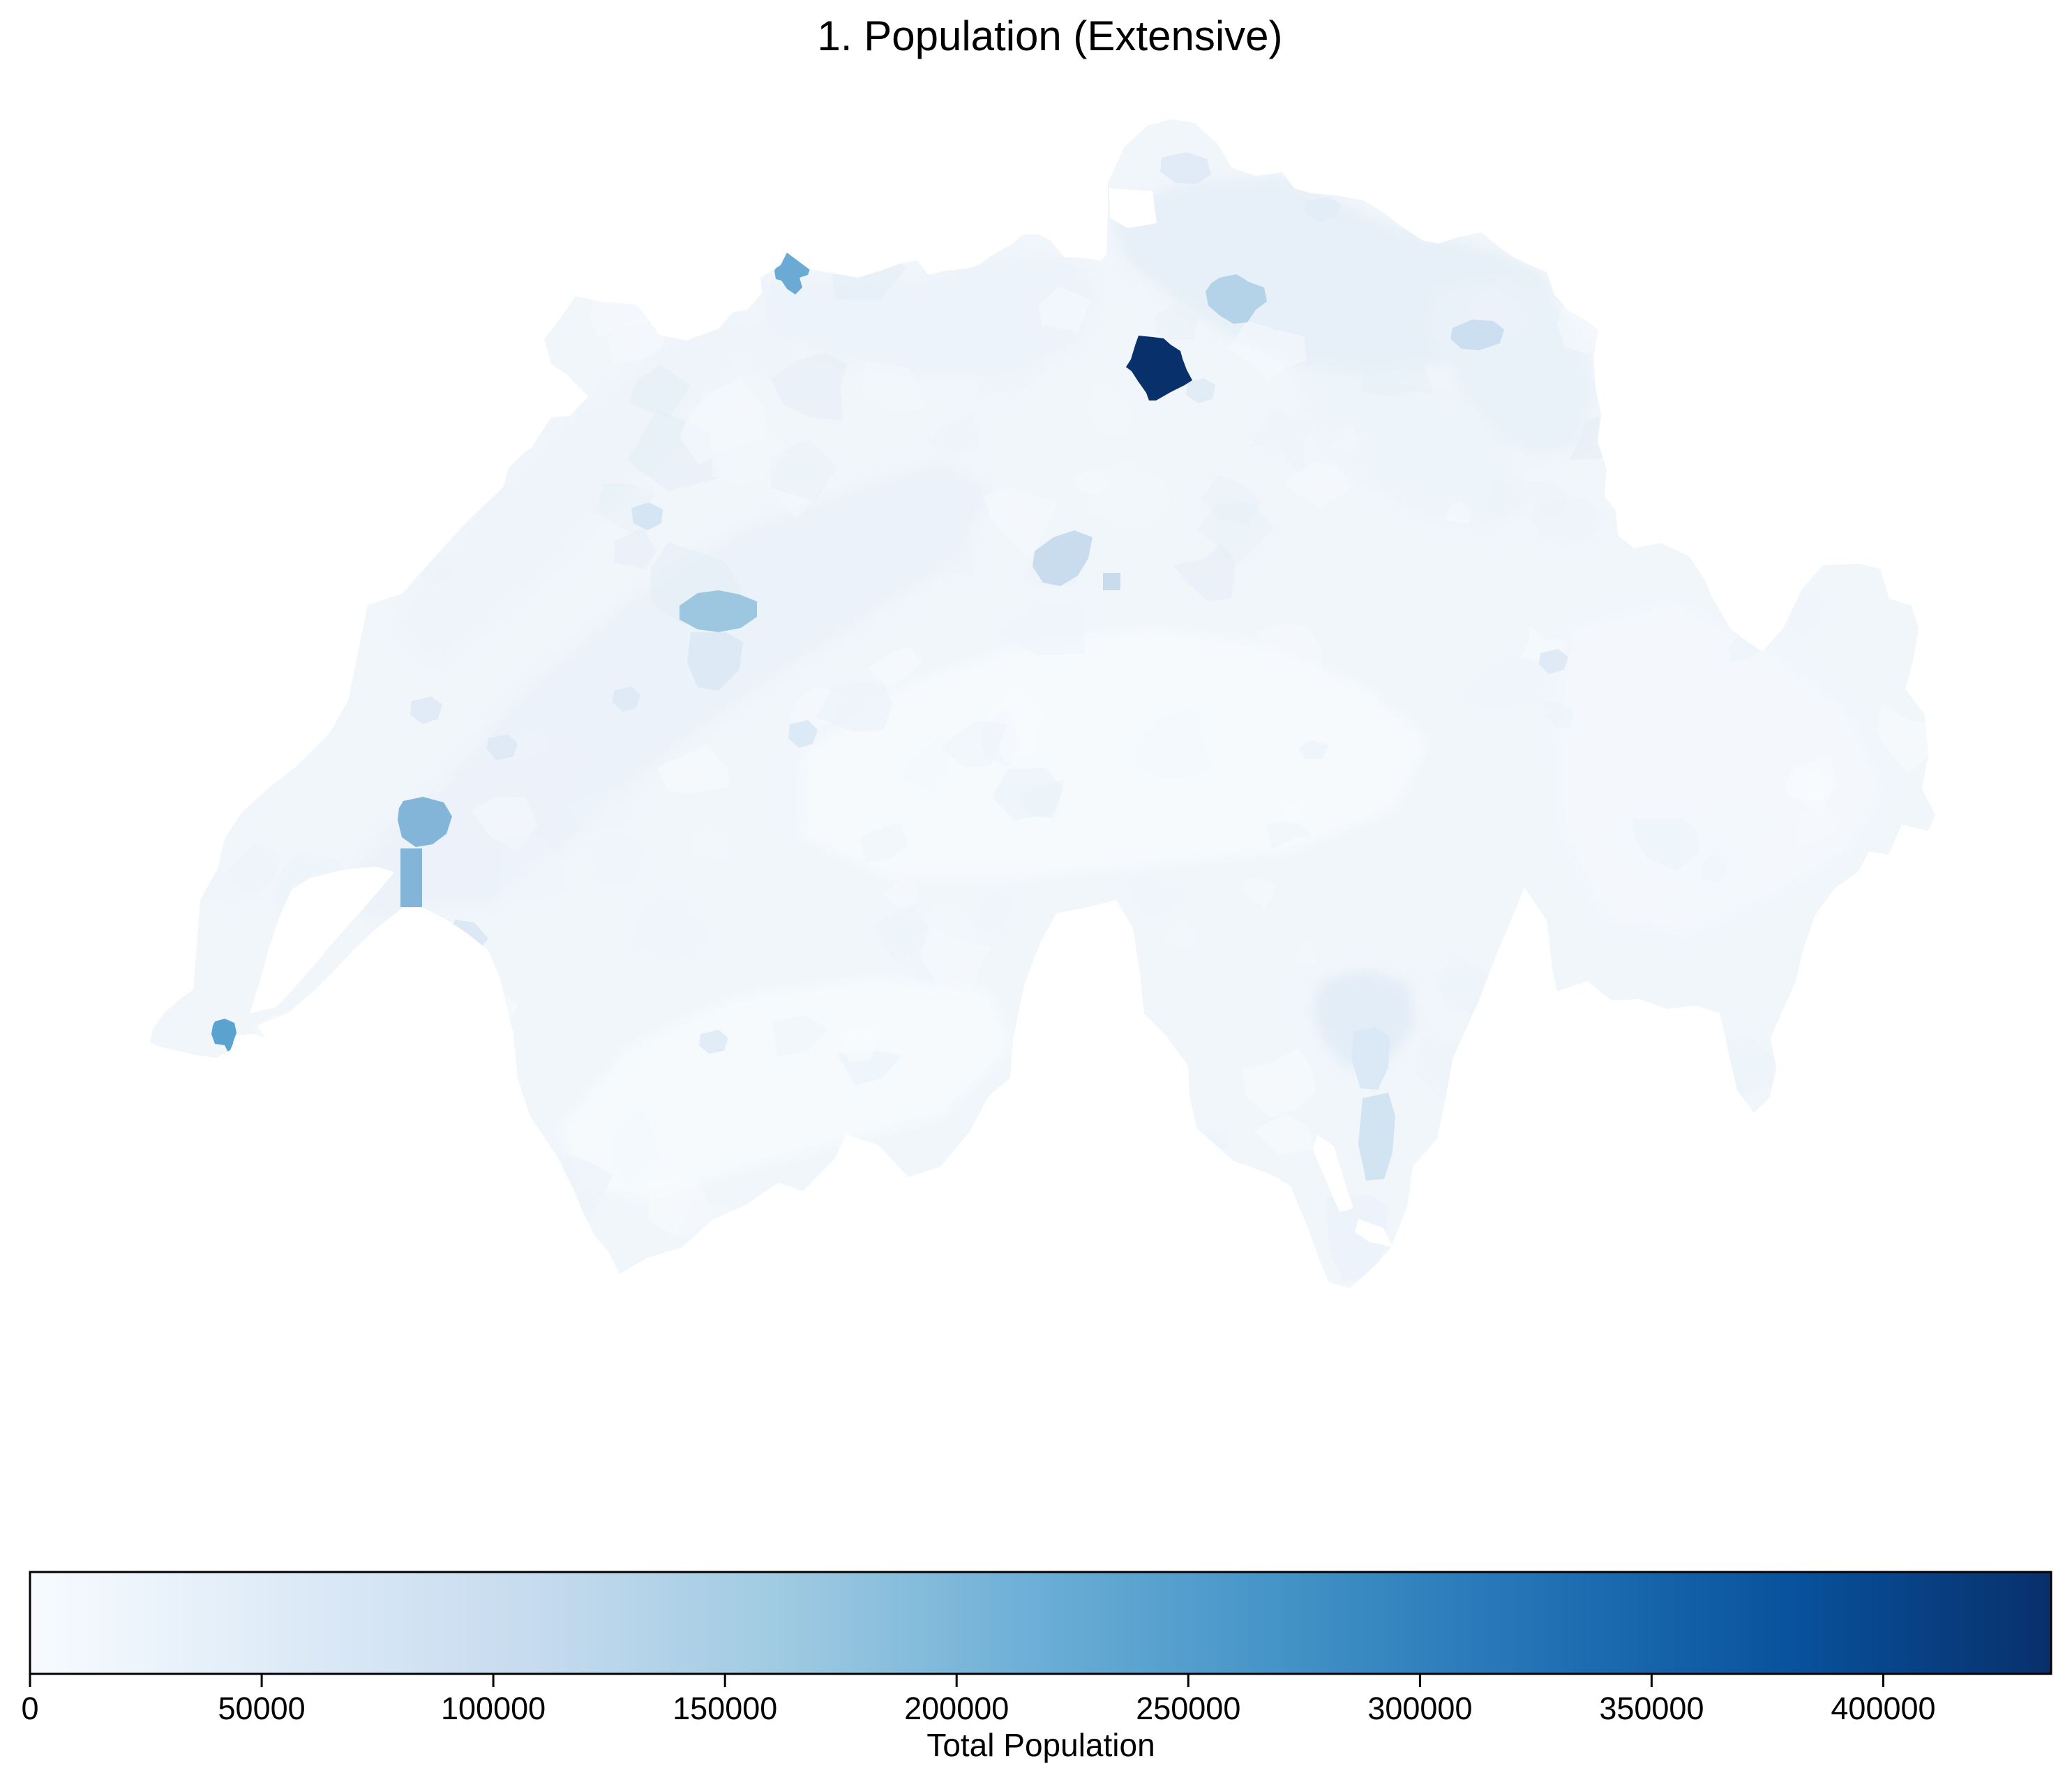 The height and width of the screenshot is (1789, 2072). Describe the element at coordinates (956, 1709) in the screenshot. I see `svg-text: 200000` at that location.